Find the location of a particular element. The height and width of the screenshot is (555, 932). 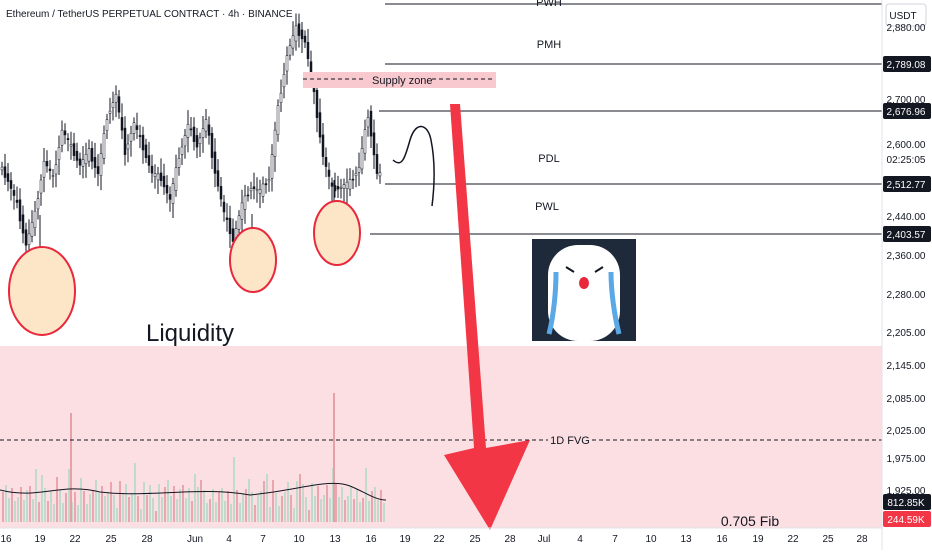

countdown-label: 02:25:05 is located at coordinates (906, 160).